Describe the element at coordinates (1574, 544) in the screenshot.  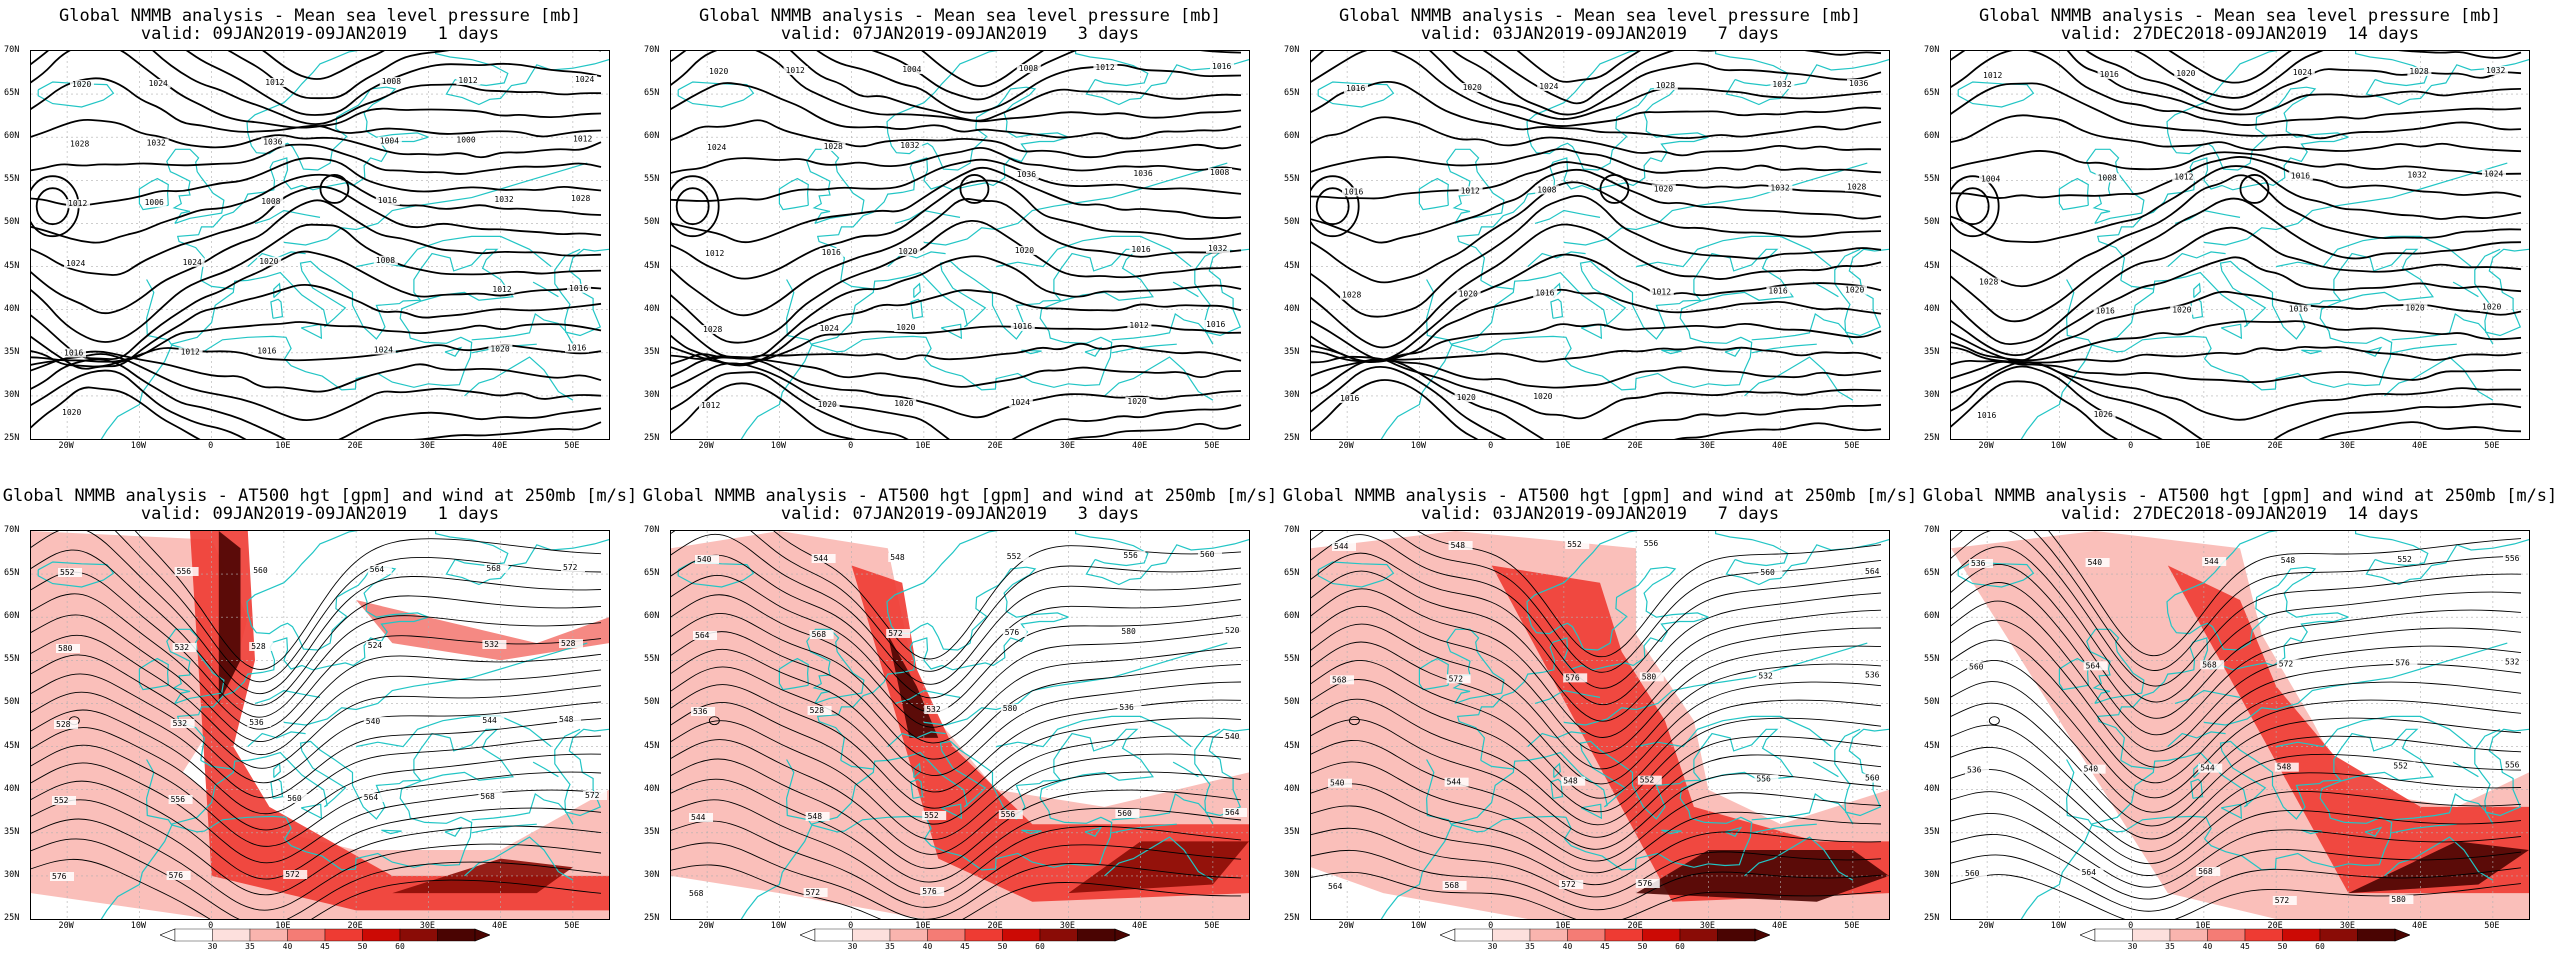
I see `contour-value-label: 552` at that location.